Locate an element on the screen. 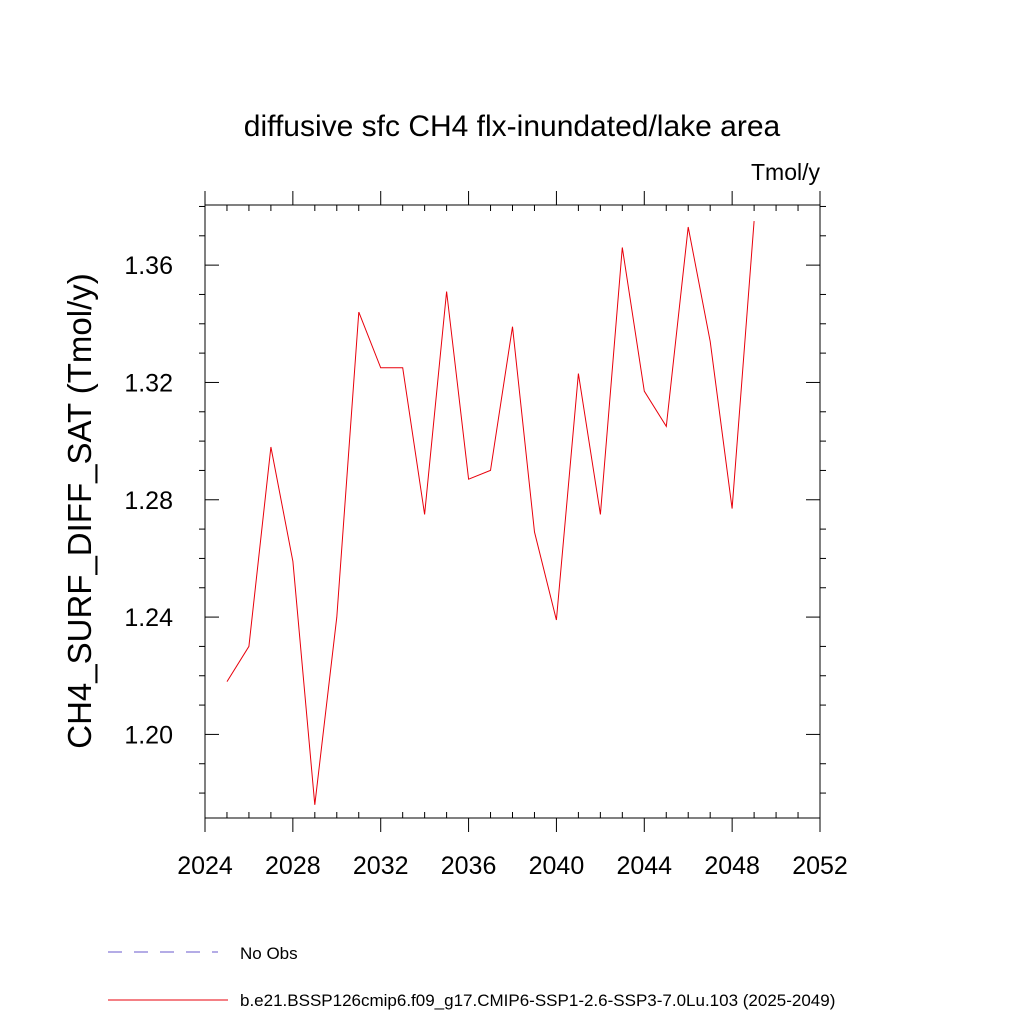 This screenshot has height=1024, width=1024. y-tick-label: 1.28 is located at coordinates (148, 501).